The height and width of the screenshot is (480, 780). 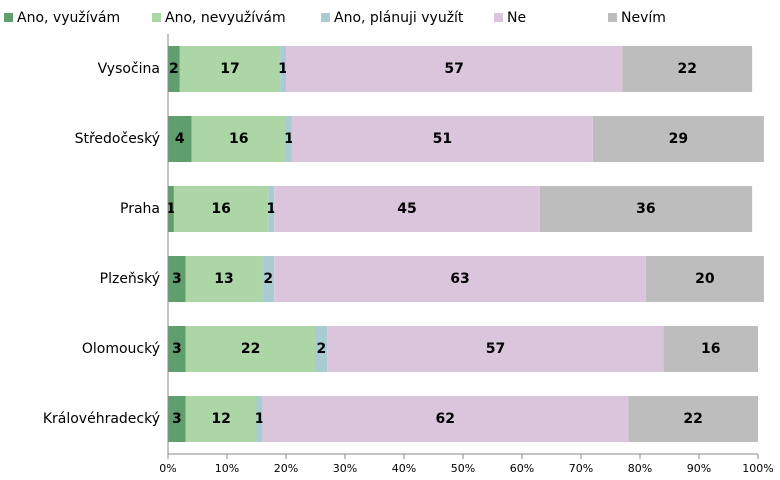 I want to click on x-tick-label: 70%, so click(x=581, y=468).